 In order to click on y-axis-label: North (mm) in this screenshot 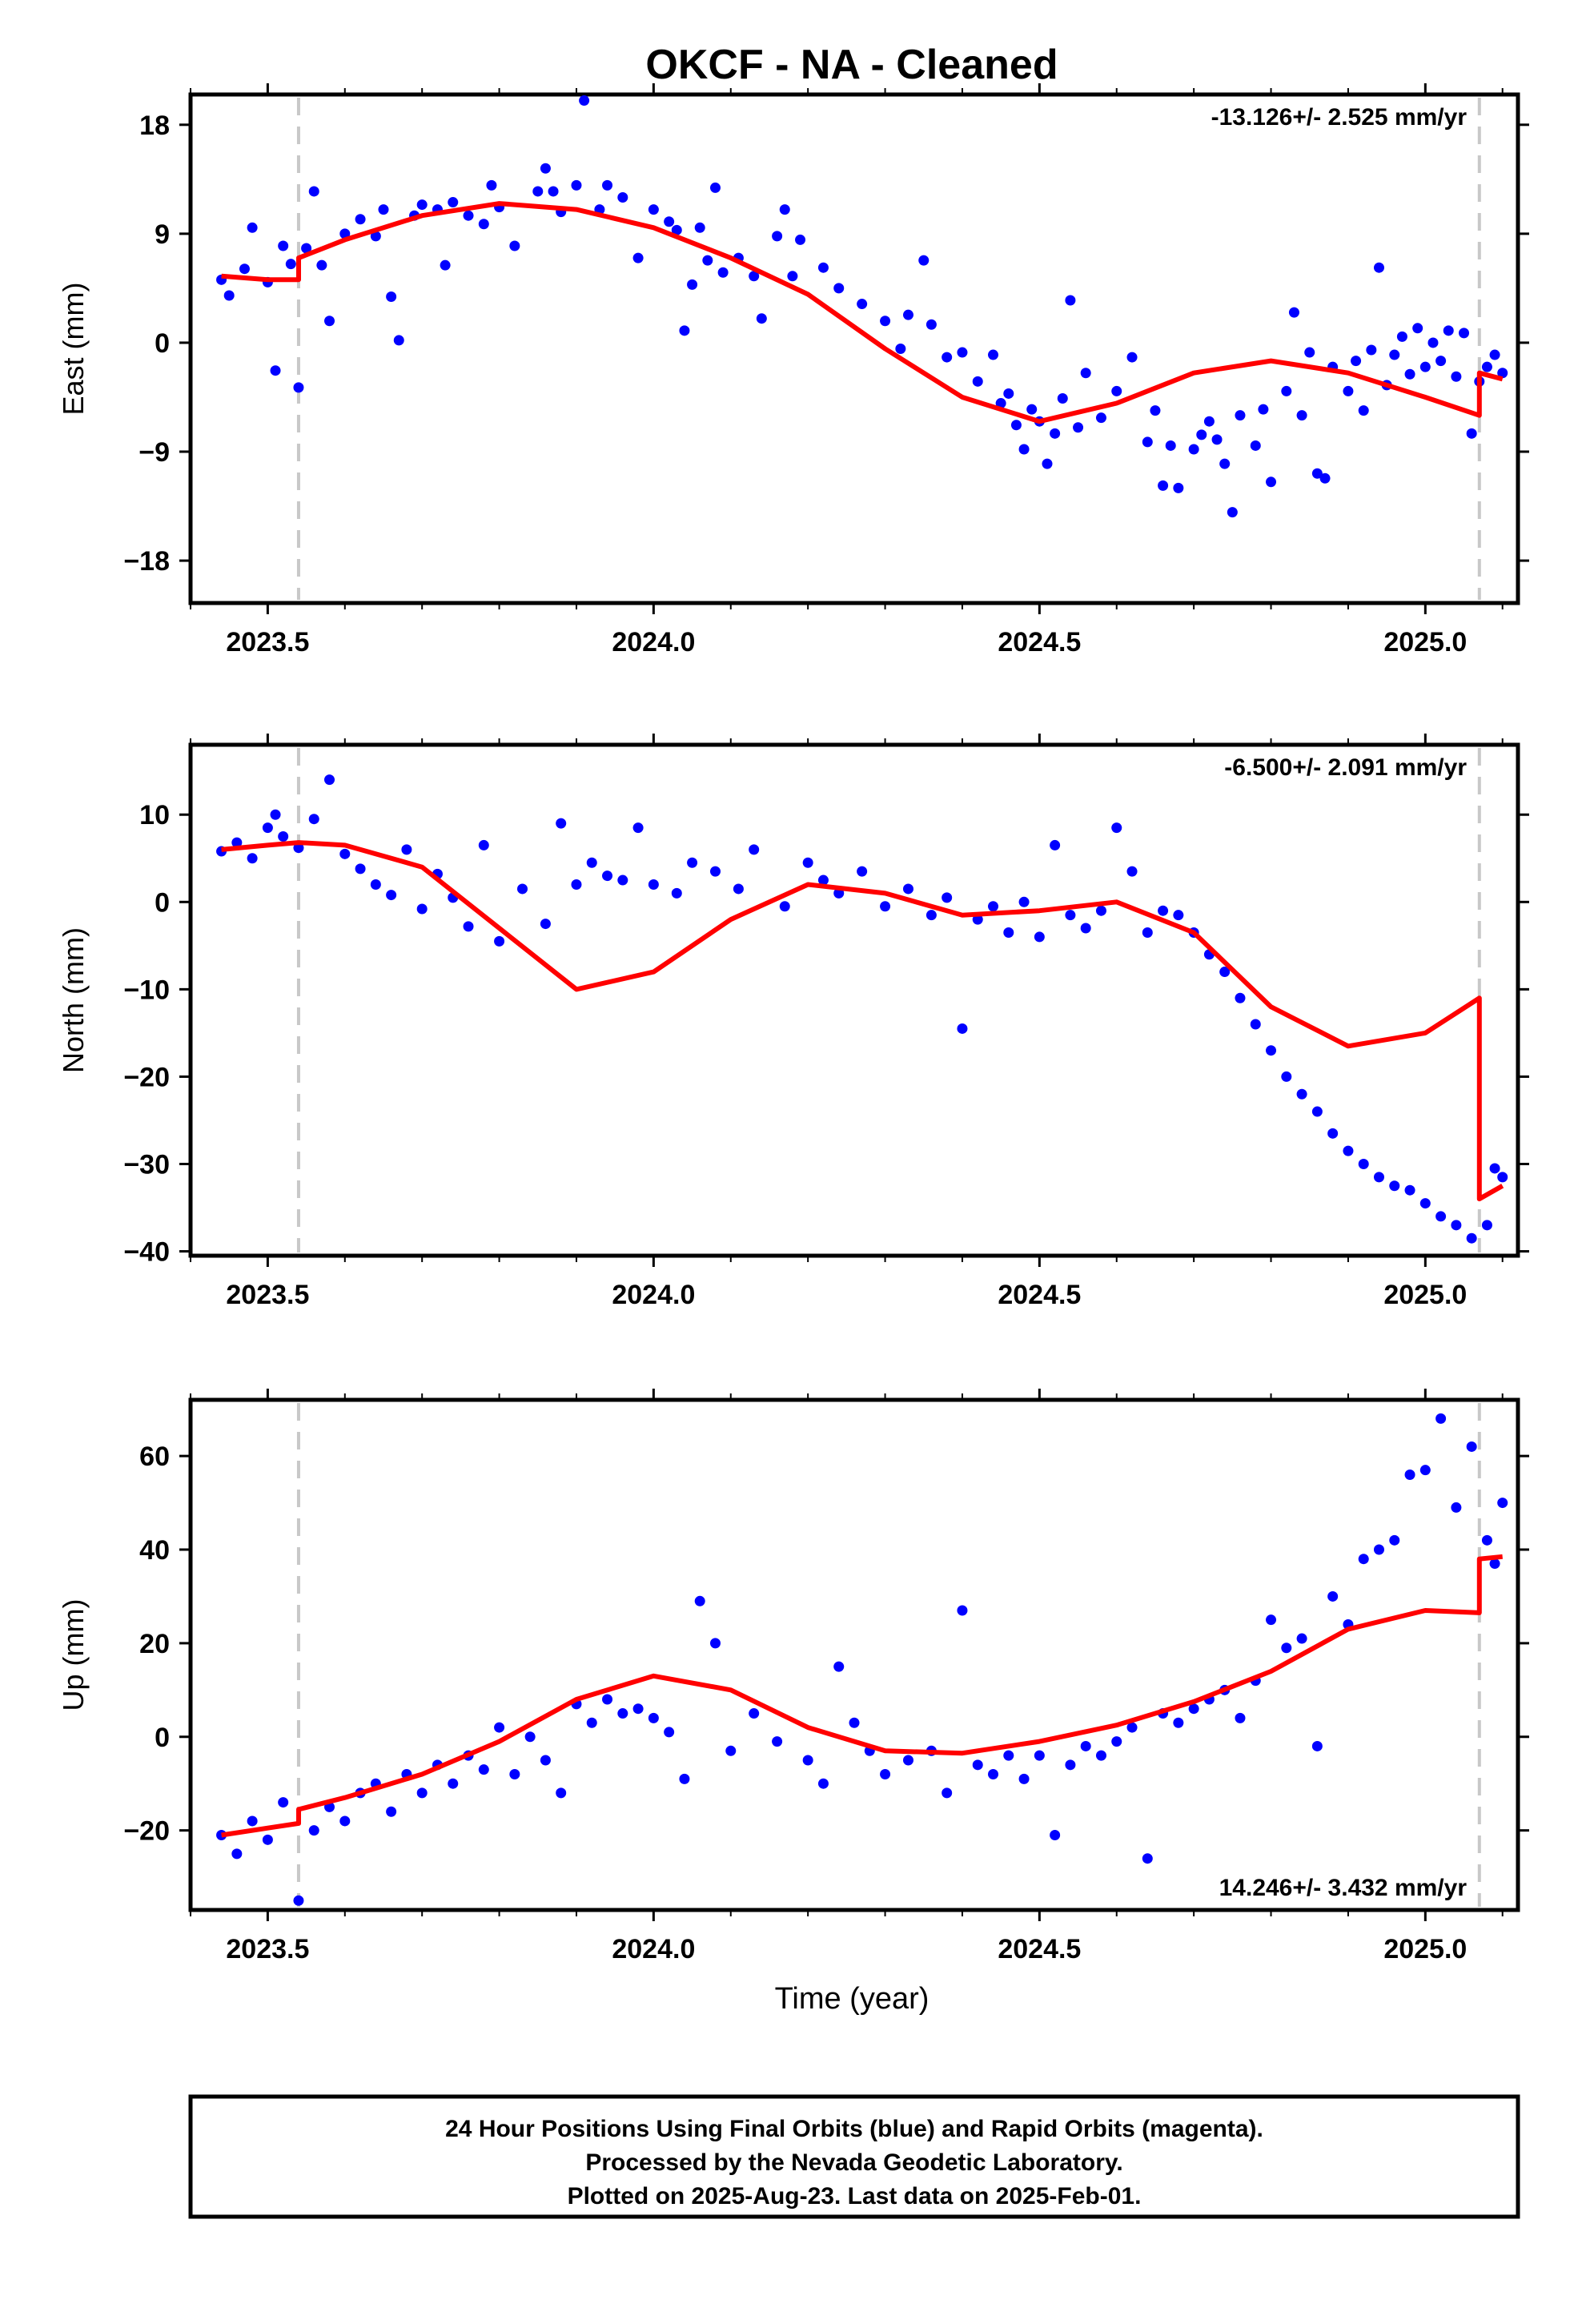, I will do `click(74, 1000)`.